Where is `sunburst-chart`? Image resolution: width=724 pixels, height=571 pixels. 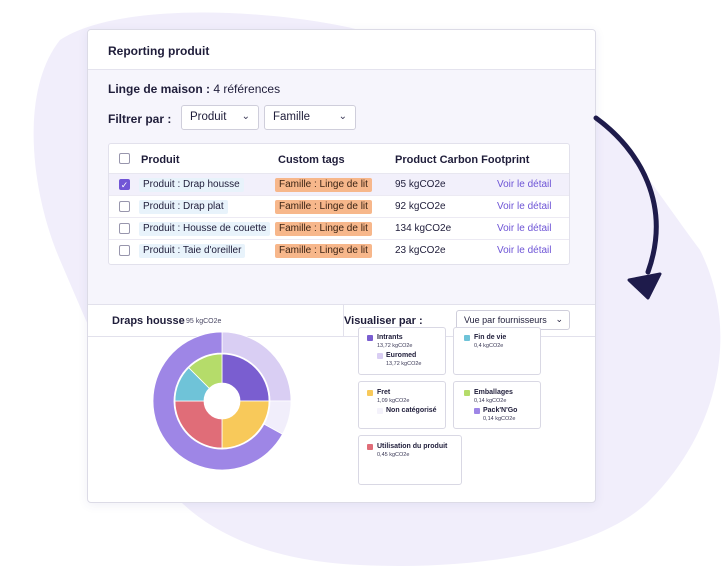 sunburst-chart is located at coordinates (222, 401).